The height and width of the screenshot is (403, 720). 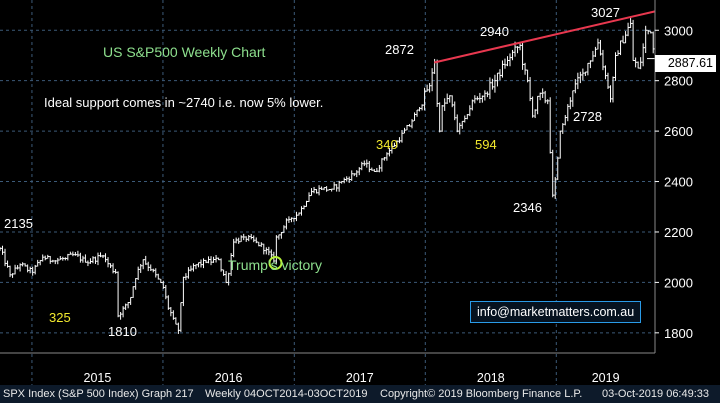 What do you see at coordinates (678, 131) in the screenshot?
I see `y-tick-label-2600: 2600` at bounding box center [678, 131].